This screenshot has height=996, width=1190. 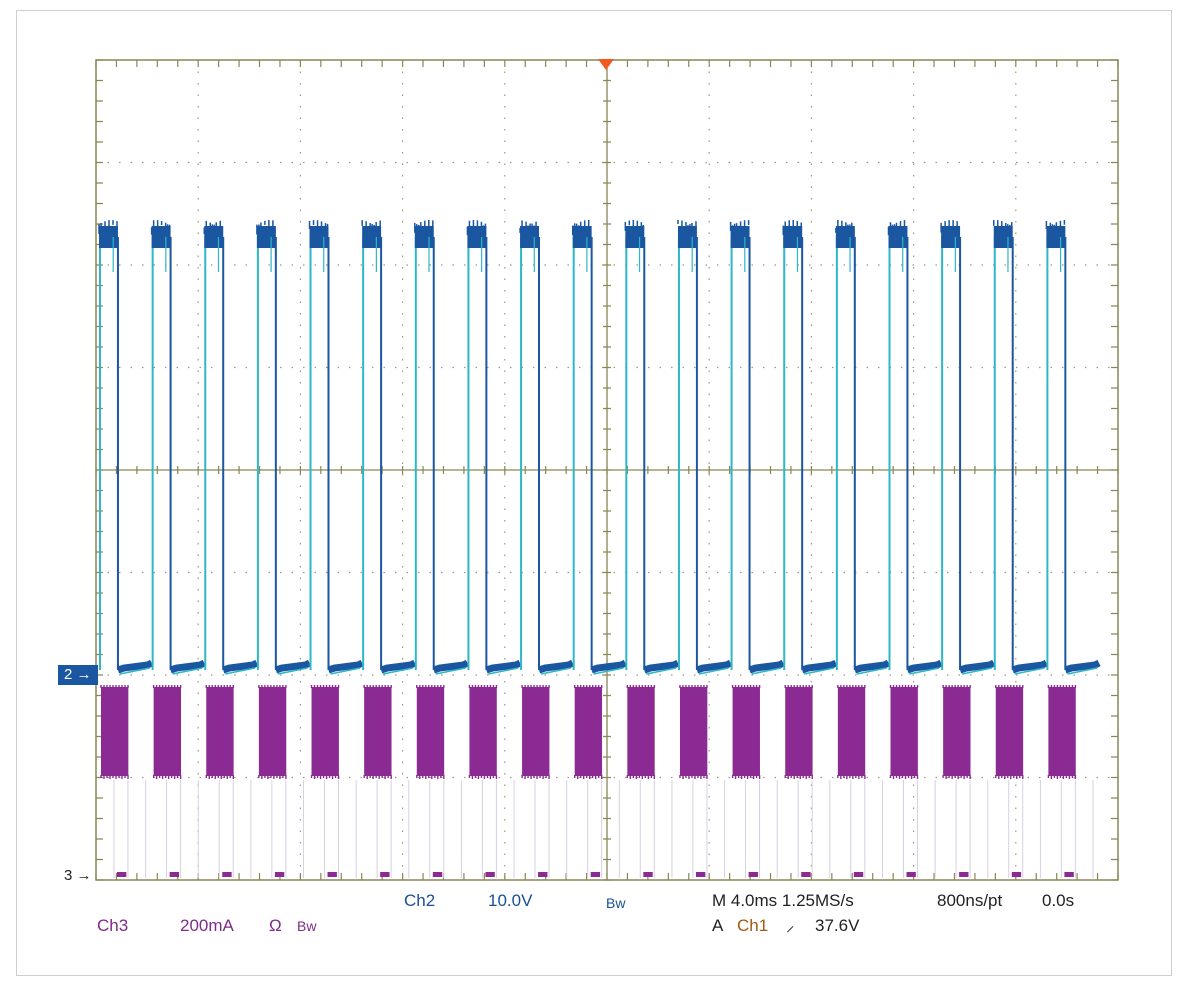 What do you see at coordinates (275, 925) in the screenshot?
I see `ch3-impedance: Ω` at bounding box center [275, 925].